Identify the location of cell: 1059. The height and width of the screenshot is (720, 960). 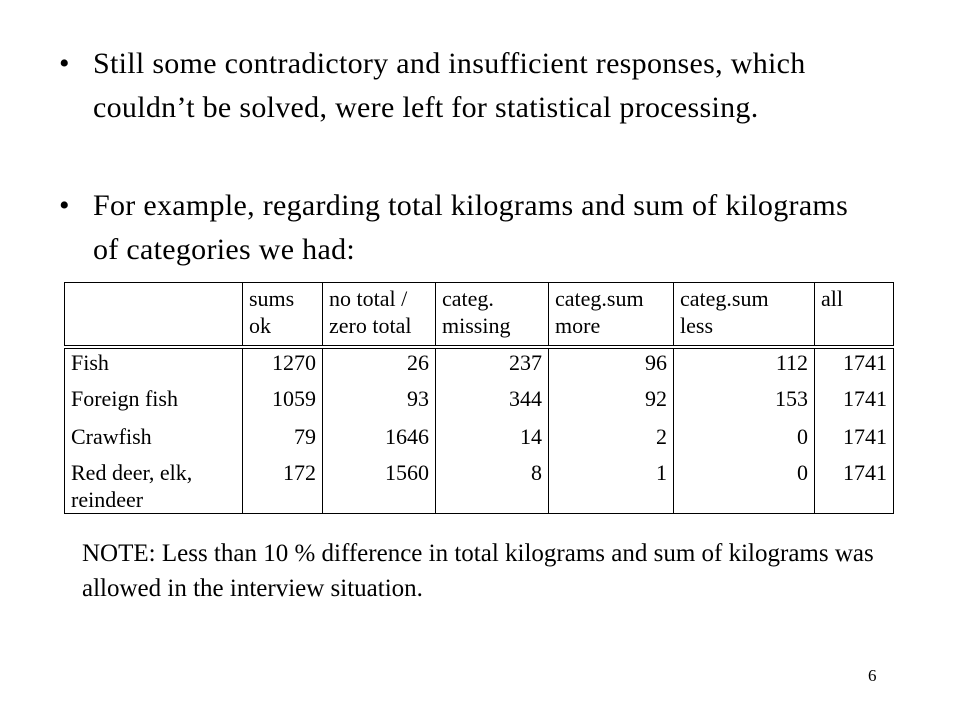
(282, 398).